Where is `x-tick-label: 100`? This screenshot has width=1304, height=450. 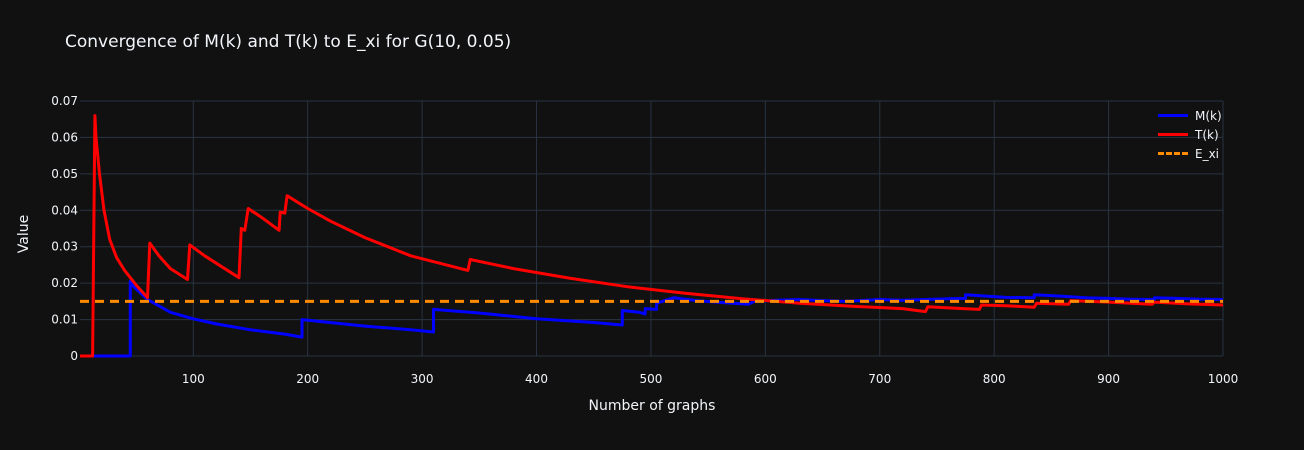
x-tick-label: 100 is located at coordinates (193, 379).